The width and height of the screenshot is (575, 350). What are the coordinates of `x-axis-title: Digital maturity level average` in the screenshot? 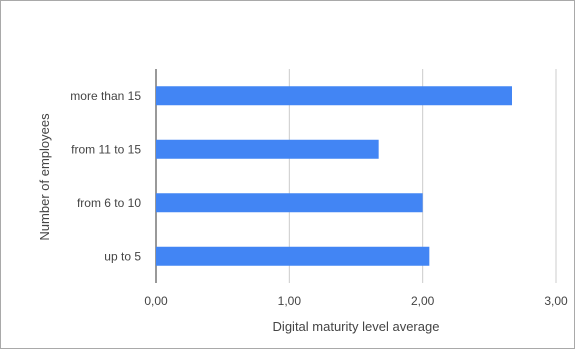 It's located at (356, 326).